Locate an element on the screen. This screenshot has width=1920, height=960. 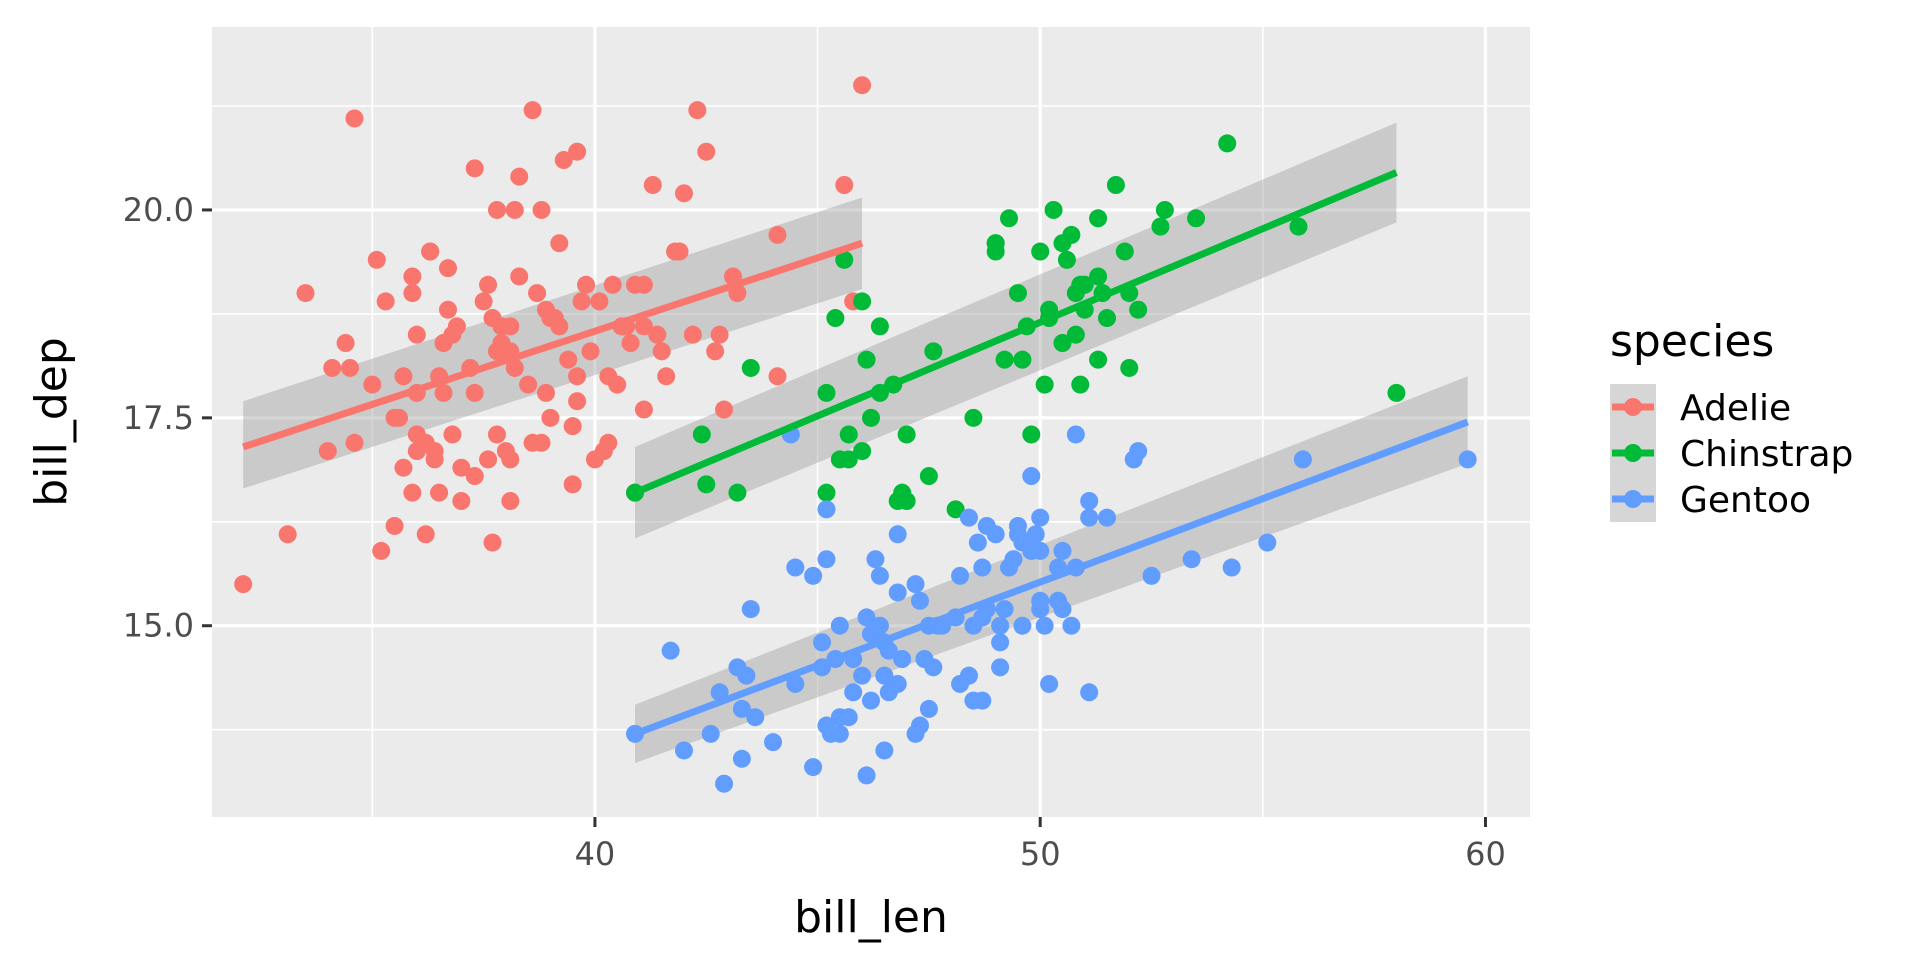
x-axis-title: bill_len is located at coordinates (871, 917).